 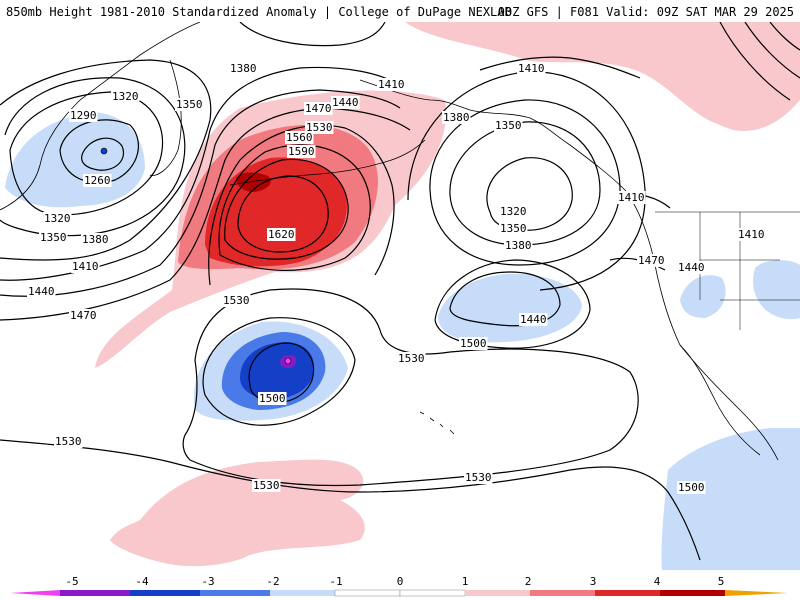 I want to click on label-1380: 1380, so click(x=95, y=239).